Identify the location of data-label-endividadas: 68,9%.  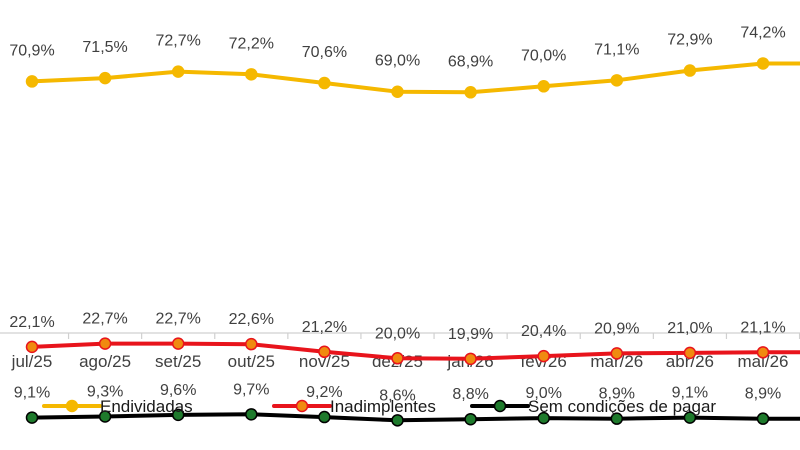
(470, 61).